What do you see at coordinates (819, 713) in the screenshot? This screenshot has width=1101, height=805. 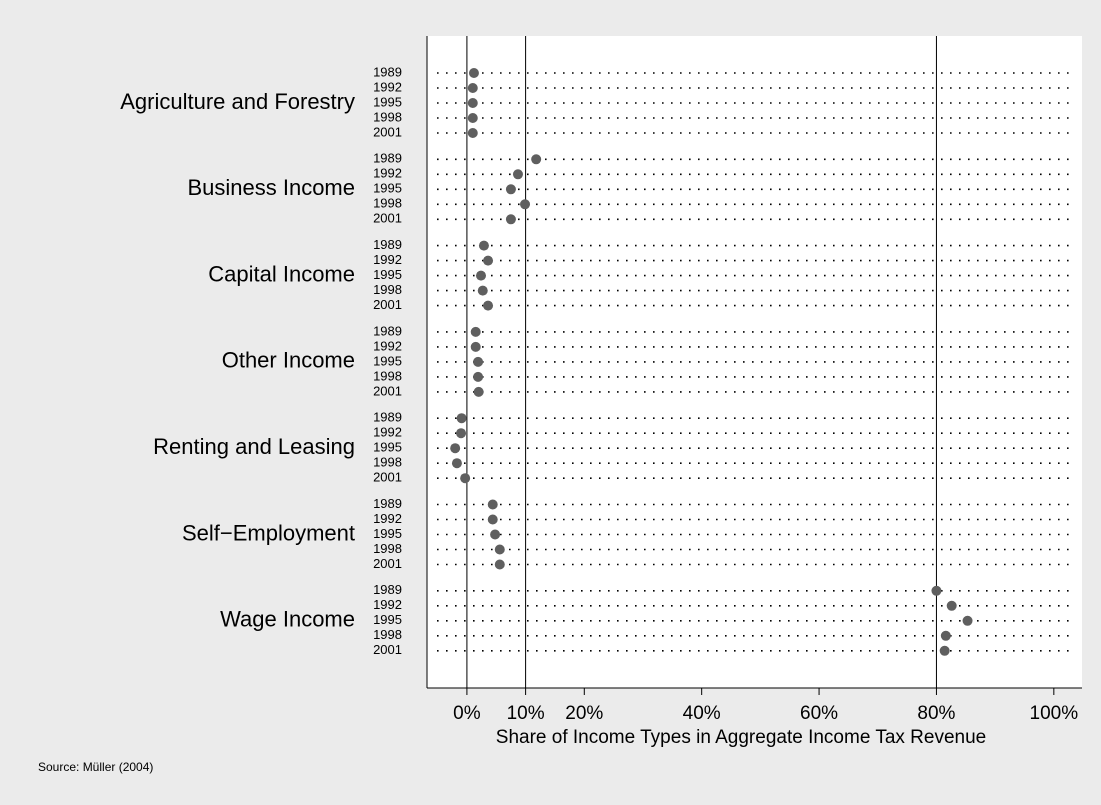 I see `x-tick-label: 60%` at bounding box center [819, 713].